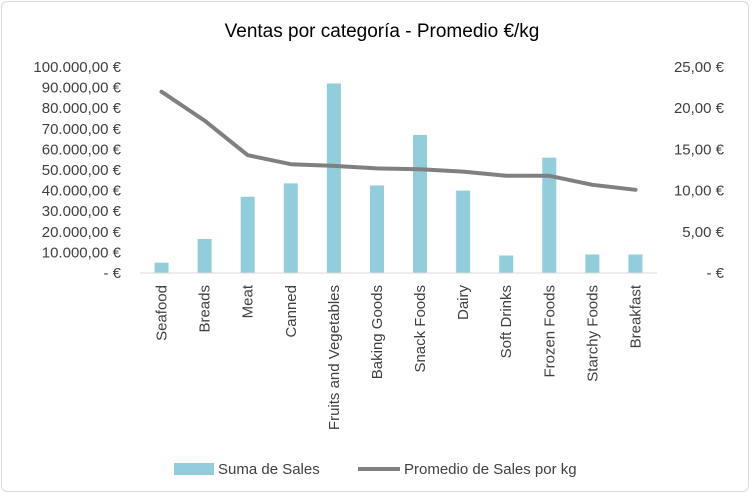 The width and height of the screenshot is (752, 498). What do you see at coordinates (162, 313) in the screenshot?
I see `category-label: Seafood` at bounding box center [162, 313].